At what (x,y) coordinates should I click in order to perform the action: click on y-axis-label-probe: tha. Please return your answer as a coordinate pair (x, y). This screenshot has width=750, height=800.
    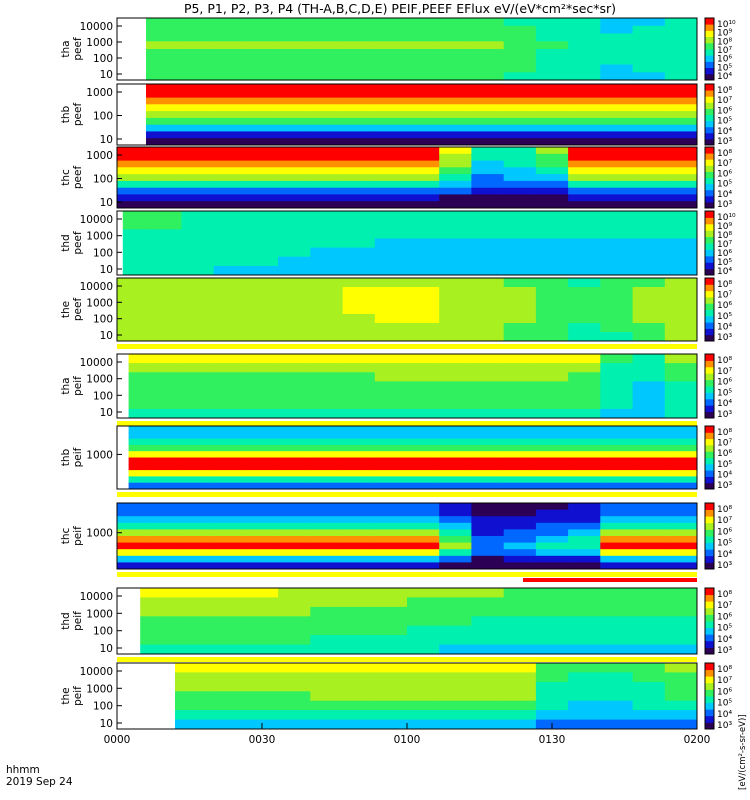
    Looking at the image, I should click on (66, 48).